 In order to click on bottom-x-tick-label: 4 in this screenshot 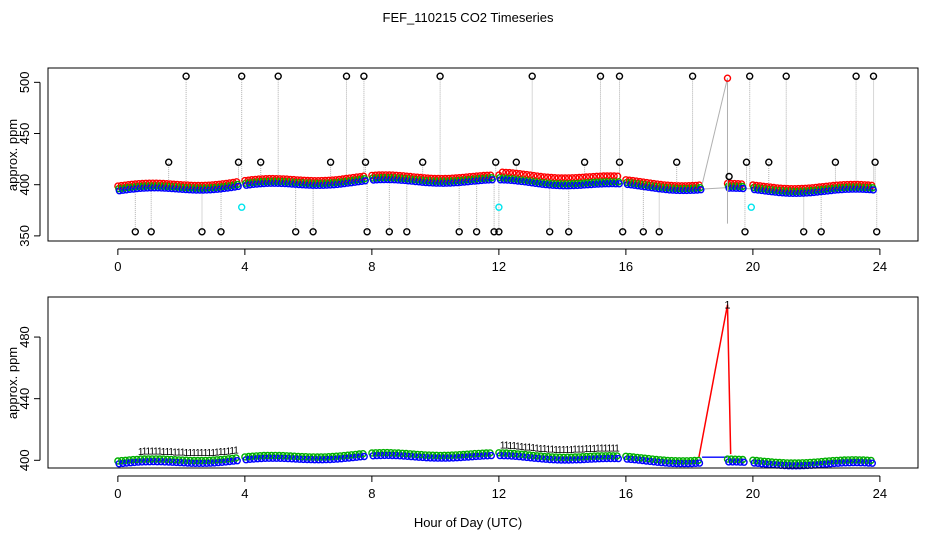, I will do `click(244, 493)`.